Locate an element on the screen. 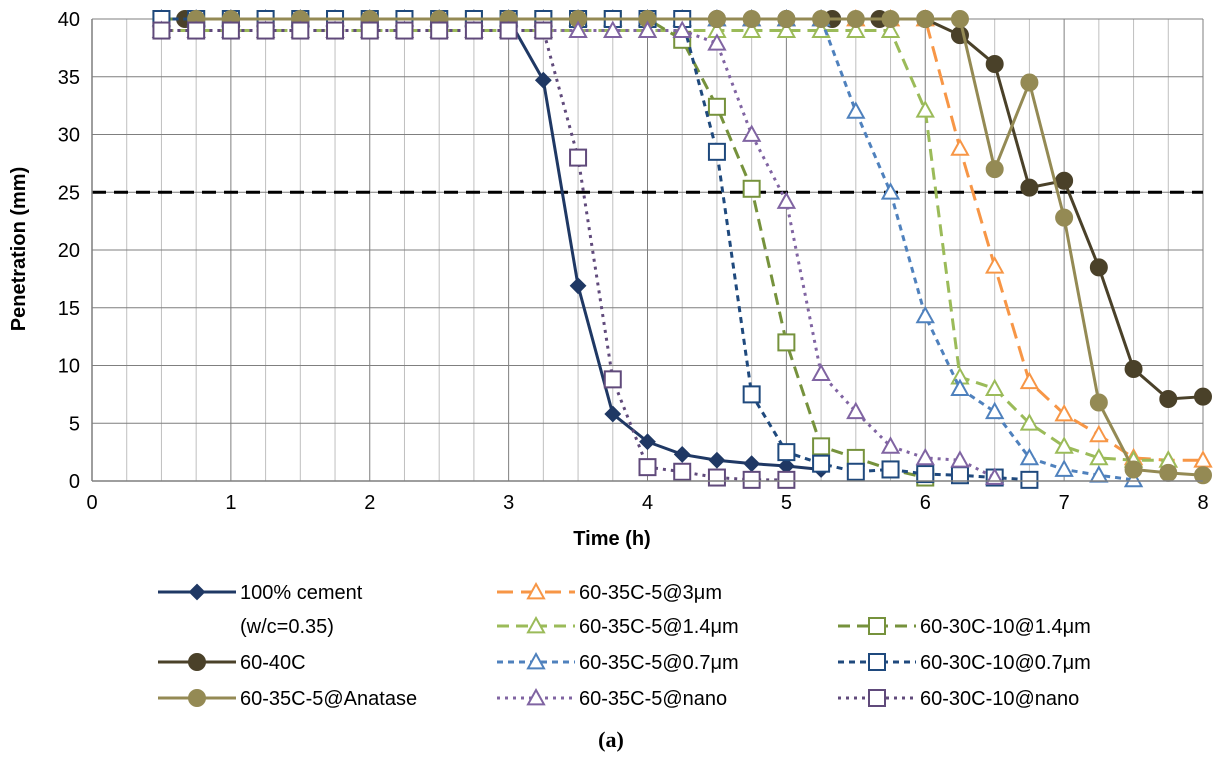 The width and height of the screenshot is (1225, 759). legend-label: 60-35C-5@Anatase is located at coordinates (328, 699).